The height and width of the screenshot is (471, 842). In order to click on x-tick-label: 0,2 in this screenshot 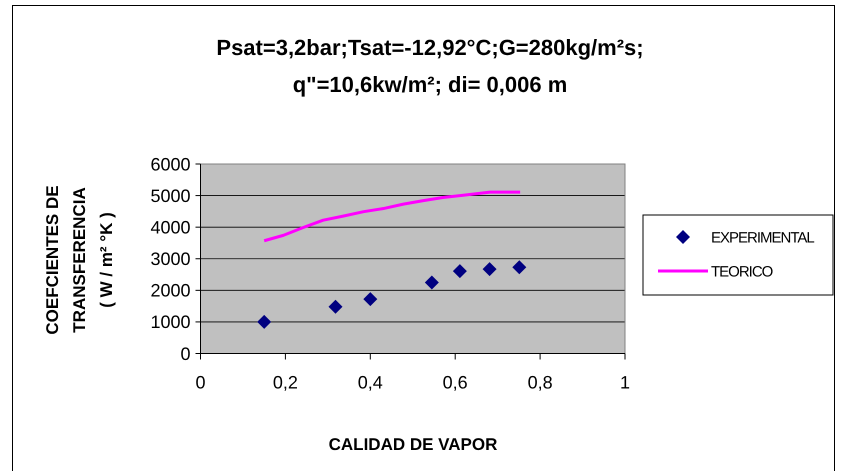, I will do `click(285, 382)`.